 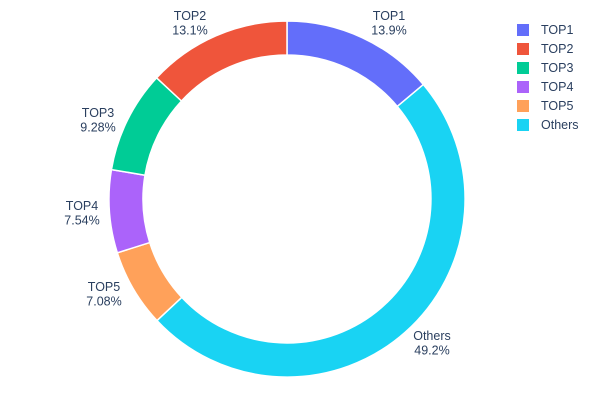 What do you see at coordinates (560, 124) in the screenshot?
I see `legend-label-others: Others` at bounding box center [560, 124].